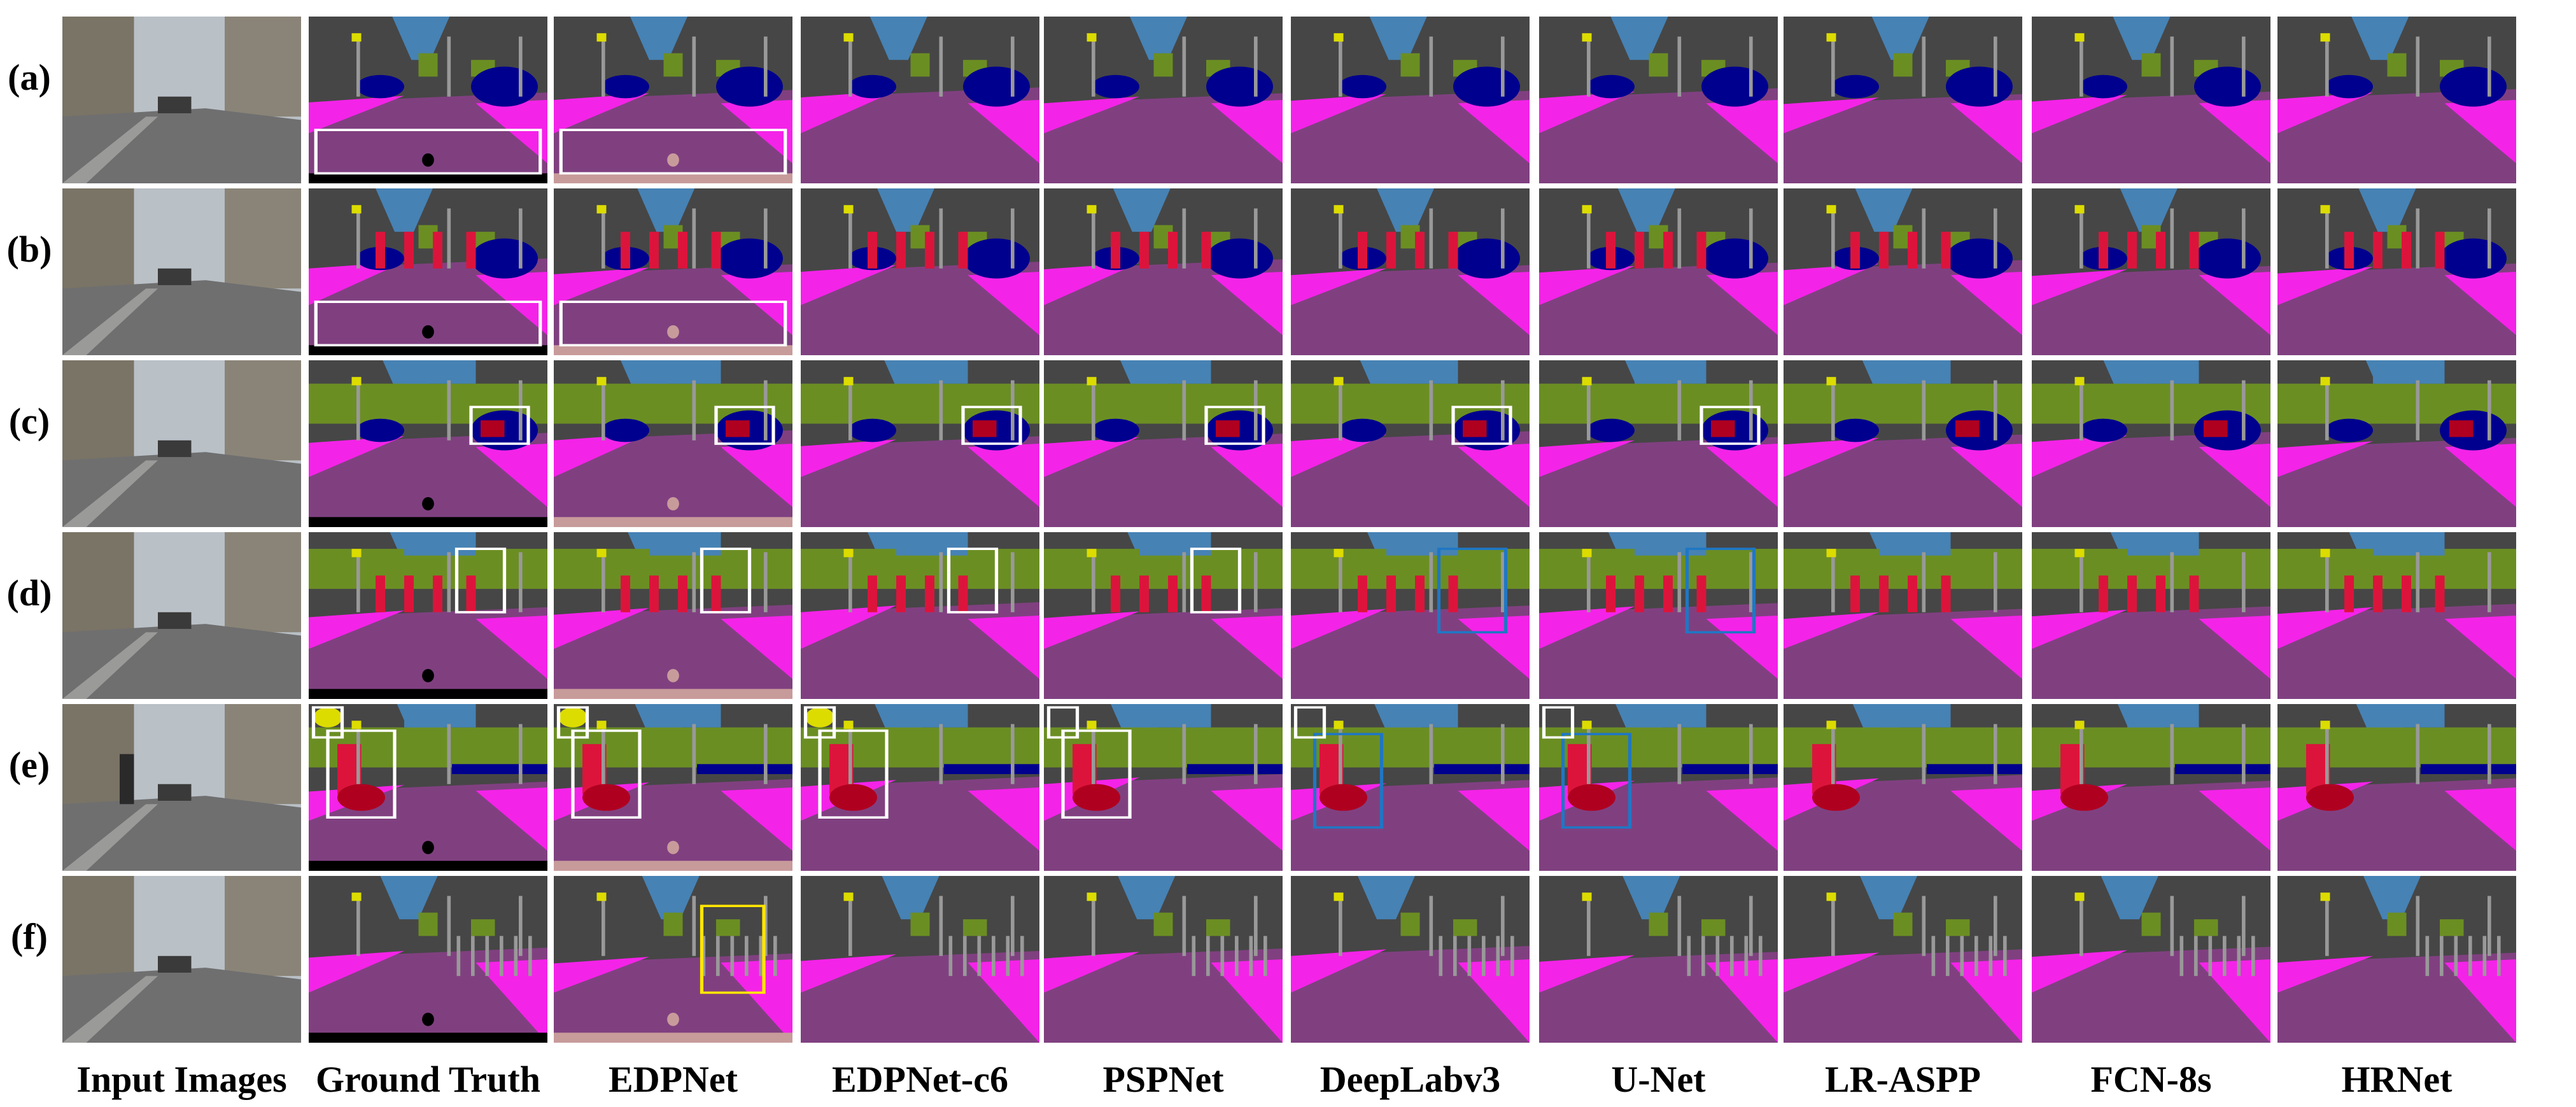  I want to click on column-label: Input Images, so click(182, 1079).